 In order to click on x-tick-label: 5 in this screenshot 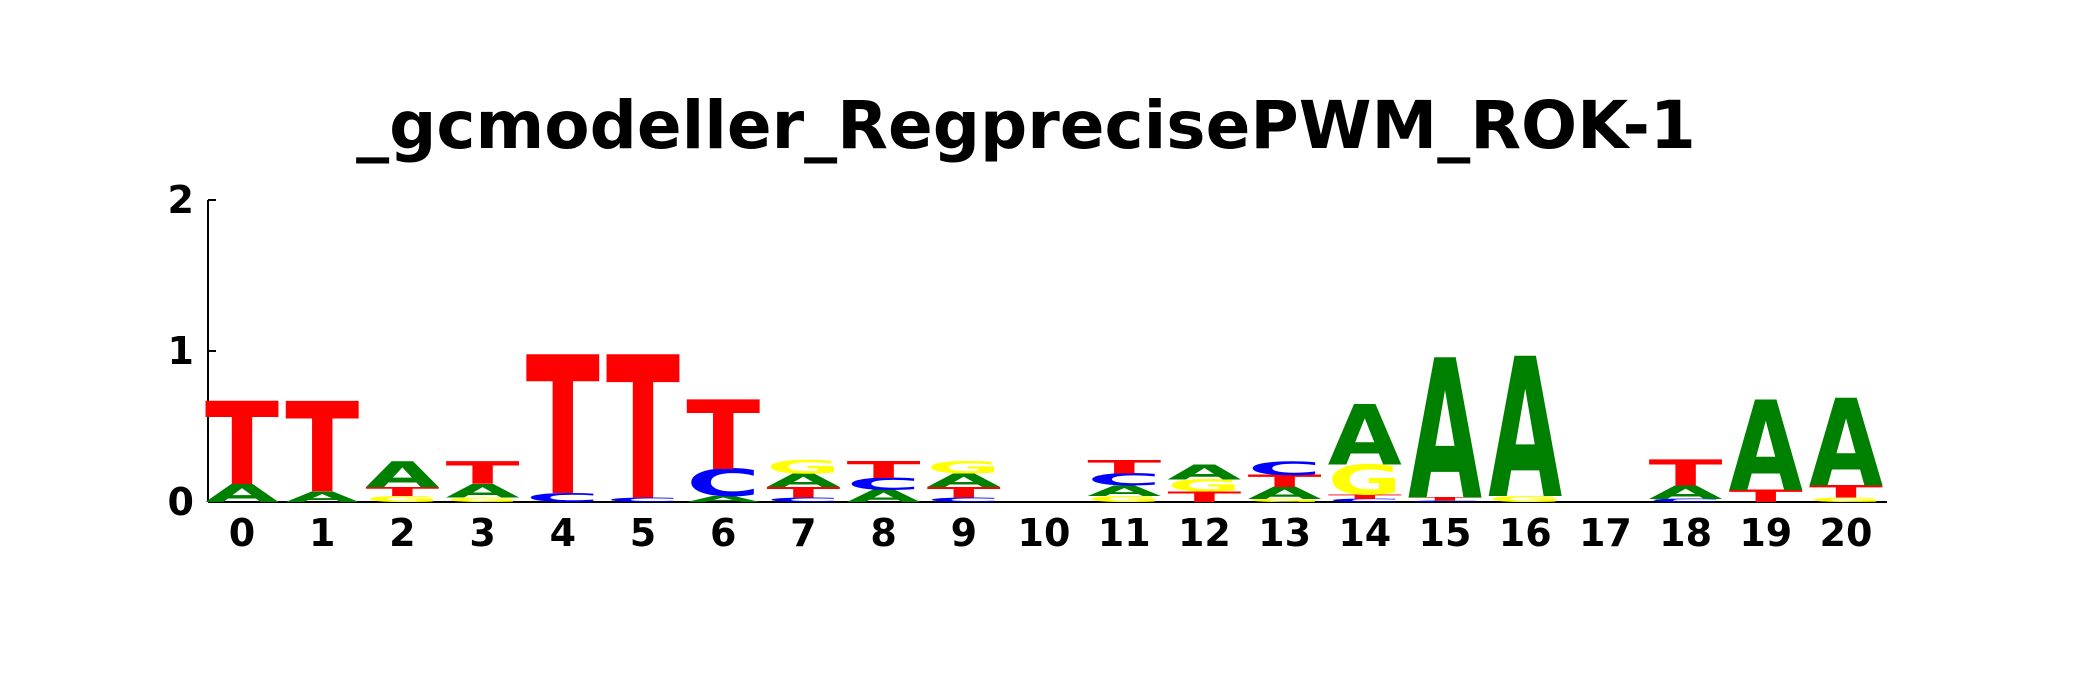, I will do `click(643, 533)`.